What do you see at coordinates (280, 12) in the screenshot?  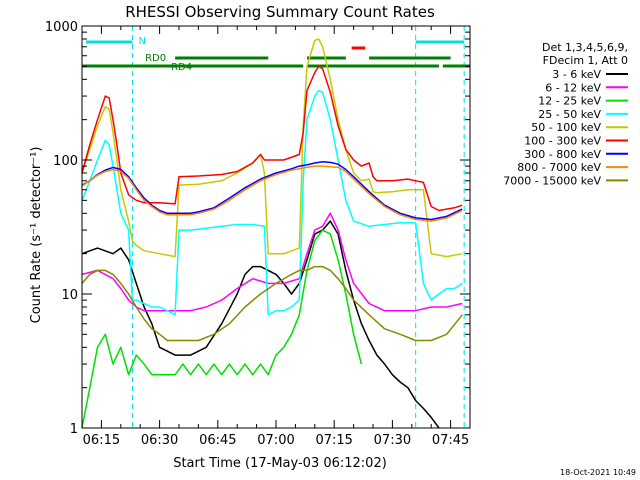 I see `chart-title: RHESSI Observing Summary Count Rates` at bounding box center [280, 12].